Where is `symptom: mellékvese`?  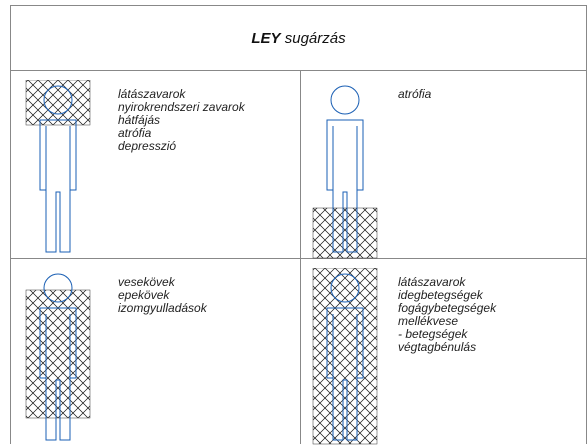 symptom: mellékvese is located at coordinates (428, 321).